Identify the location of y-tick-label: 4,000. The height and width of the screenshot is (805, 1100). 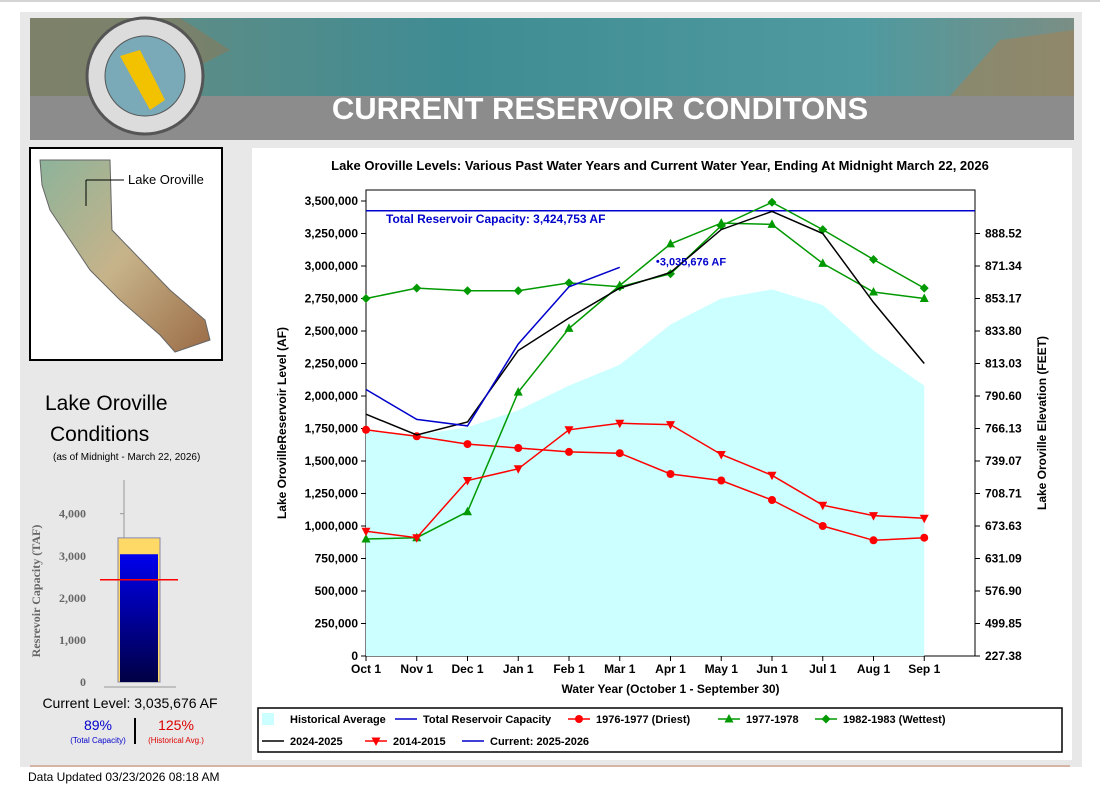
(72, 514).